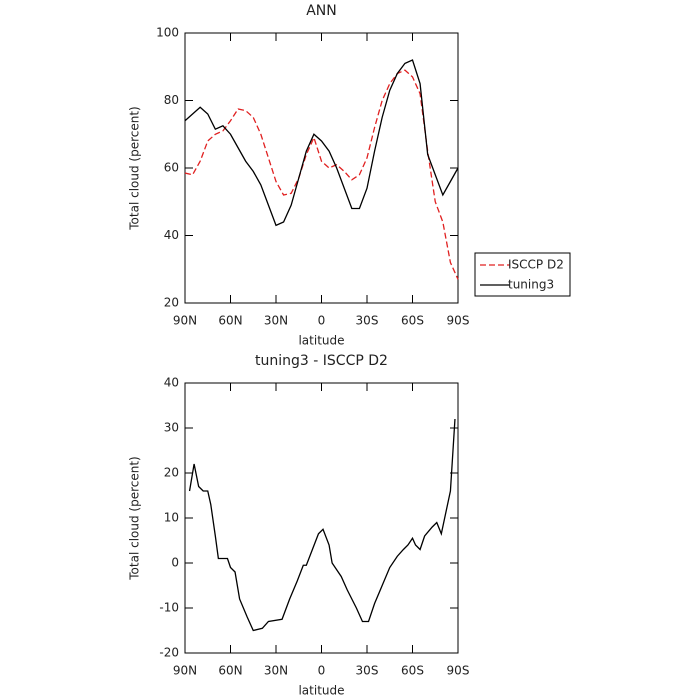 The width and height of the screenshot is (700, 700). I want to click on legend-label: ISCCP D2, so click(536, 265).